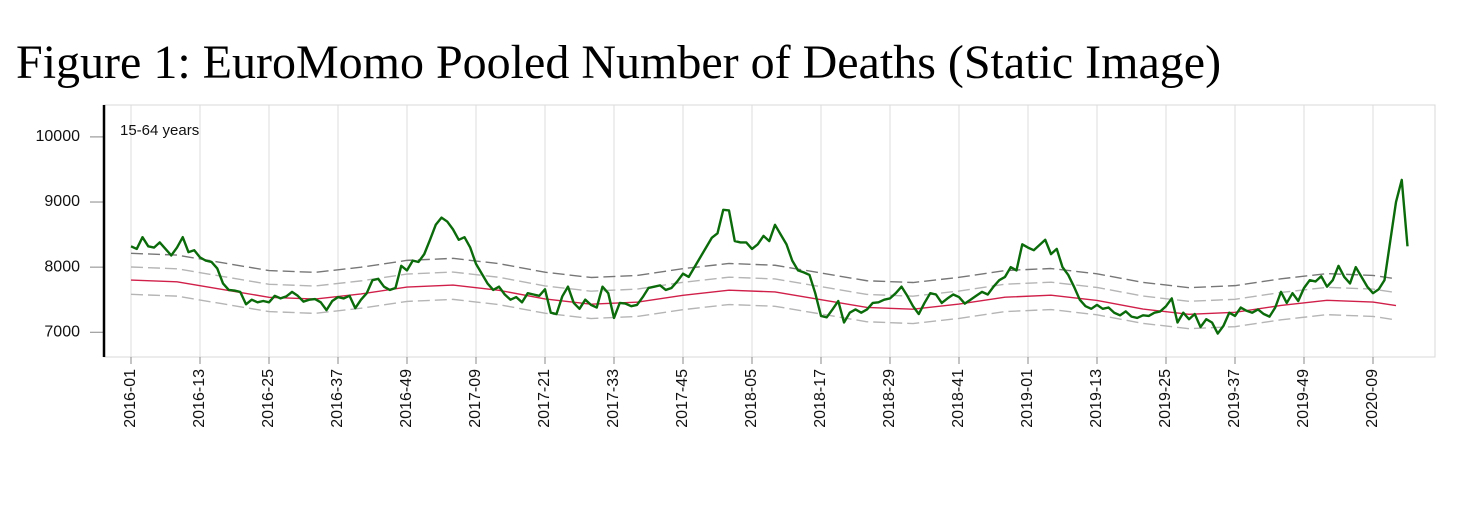 This screenshot has width=1473, height=515. I want to click on y-tick-label: 8000, so click(62, 266).